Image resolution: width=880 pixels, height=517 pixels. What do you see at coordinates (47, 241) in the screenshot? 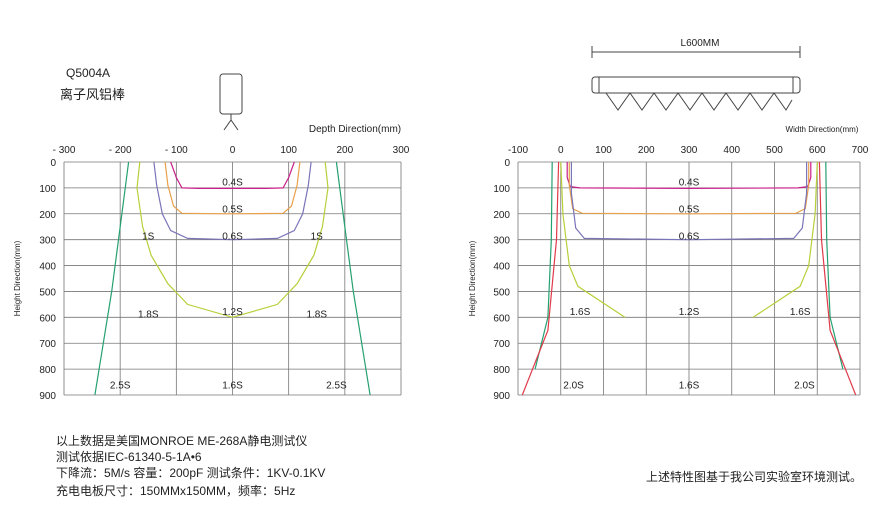
I see `depth-y-tick-label: 300` at bounding box center [47, 241].